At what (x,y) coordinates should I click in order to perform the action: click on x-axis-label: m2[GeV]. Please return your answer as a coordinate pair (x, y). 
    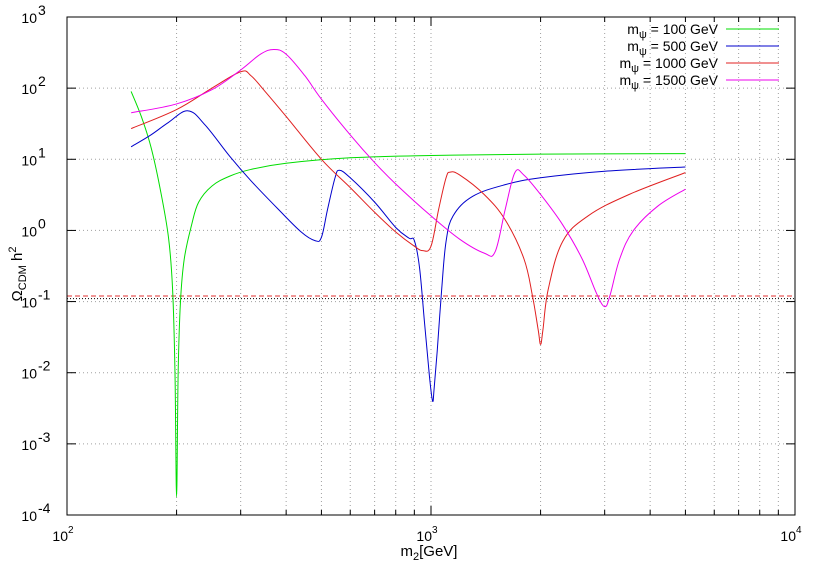
    Looking at the image, I should click on (429, 553).